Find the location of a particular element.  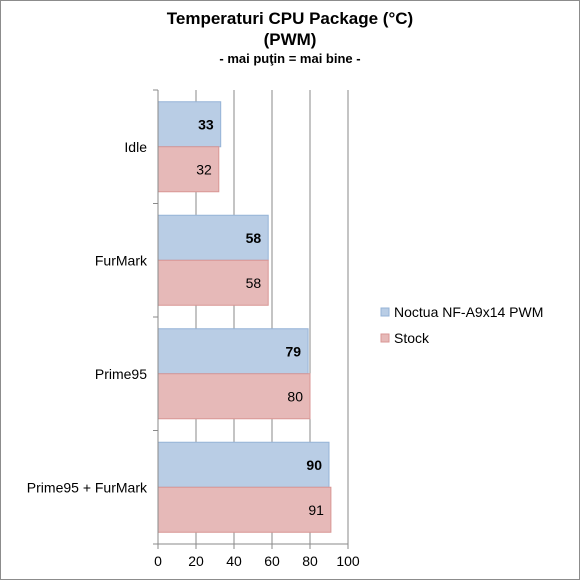

chart-title-line-2: (PWM) is located at coordinates (290, 39).